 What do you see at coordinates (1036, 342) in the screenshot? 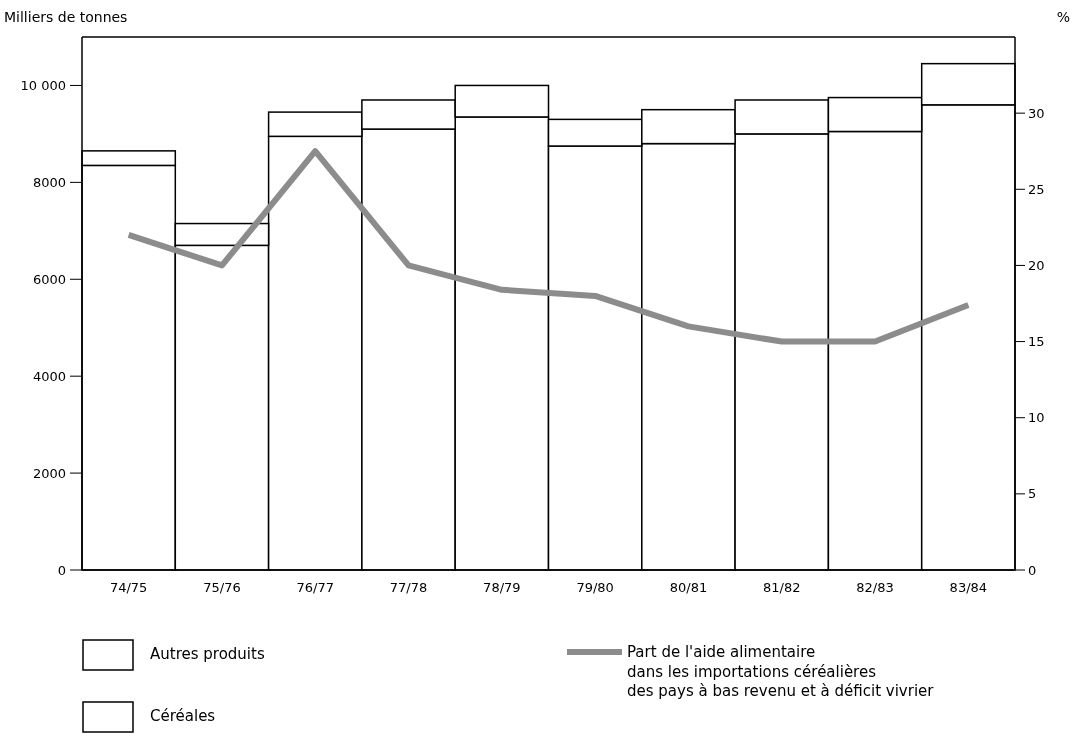
I see `y2-tick-label: 15` at bounding box center [1036, 342].